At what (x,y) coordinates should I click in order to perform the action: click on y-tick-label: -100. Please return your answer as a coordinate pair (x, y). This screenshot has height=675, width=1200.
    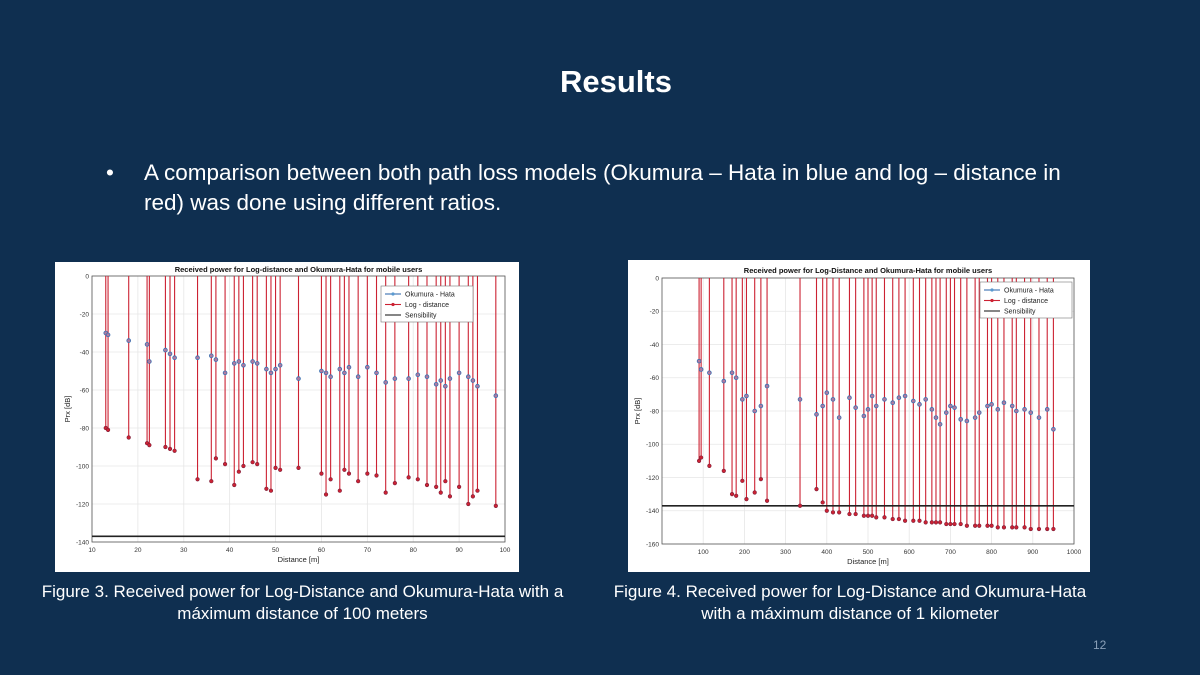
    Looking at the image, I should click on (652, 445).